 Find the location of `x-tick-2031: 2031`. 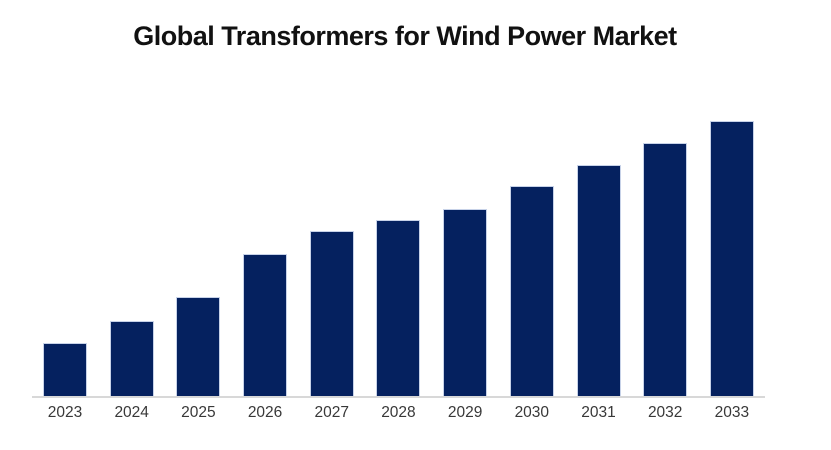

x-tick-2031: 2031 is located at coordinates (598, 412).